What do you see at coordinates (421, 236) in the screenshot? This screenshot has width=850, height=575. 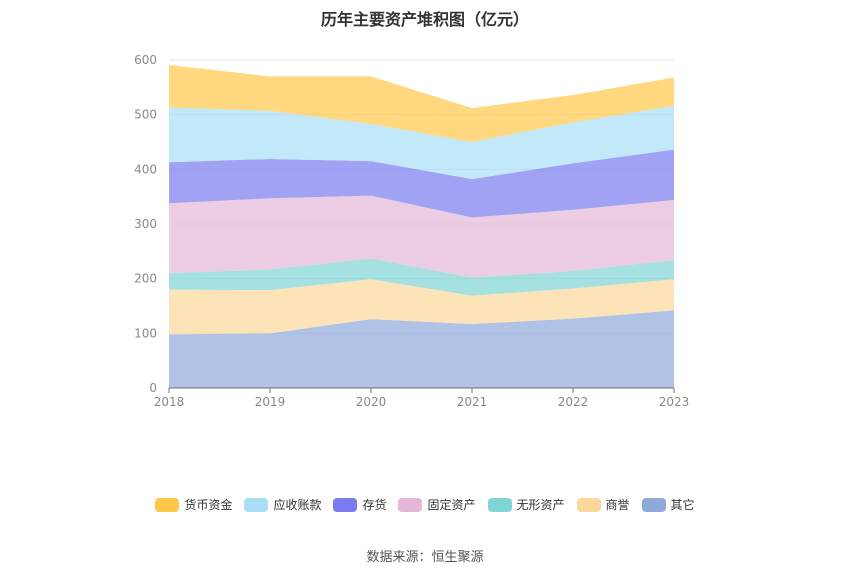 I see `area-series-固定资产` at bounding box center [421, 236].